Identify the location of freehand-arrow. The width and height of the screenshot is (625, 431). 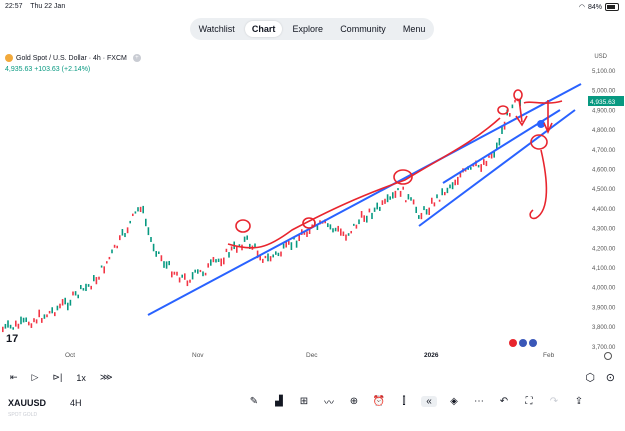
(521, 112).